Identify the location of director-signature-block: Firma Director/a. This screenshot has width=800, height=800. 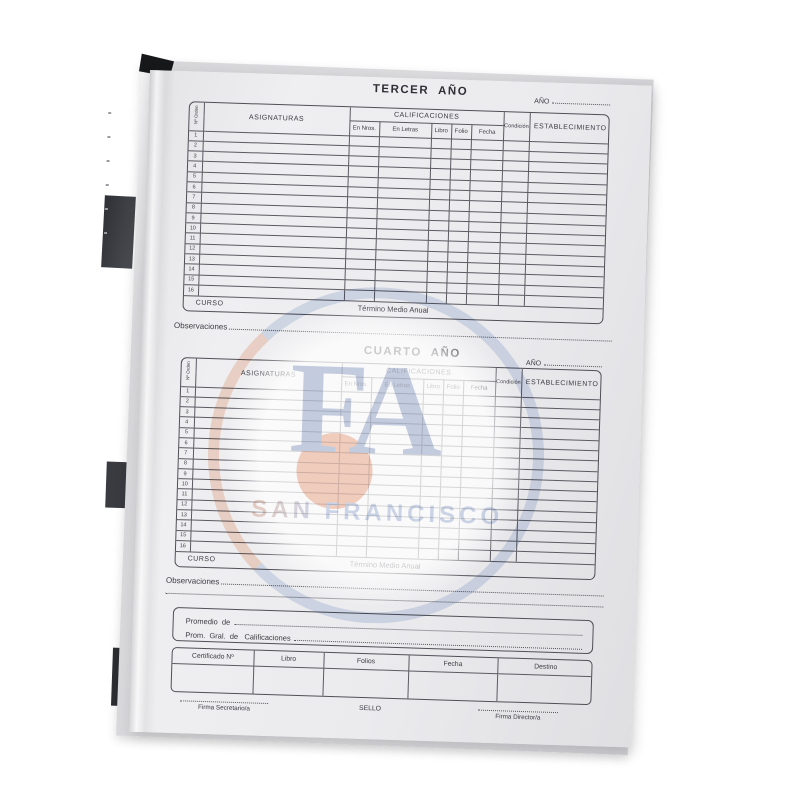
(518, 713).